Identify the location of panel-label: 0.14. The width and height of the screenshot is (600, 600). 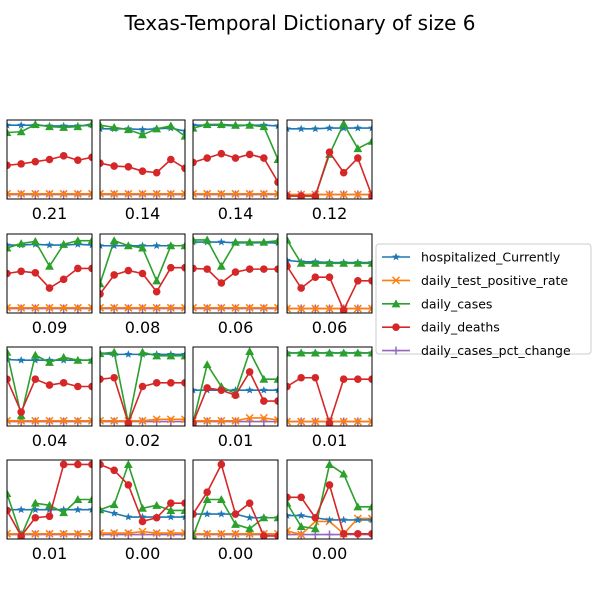
(236, 213).